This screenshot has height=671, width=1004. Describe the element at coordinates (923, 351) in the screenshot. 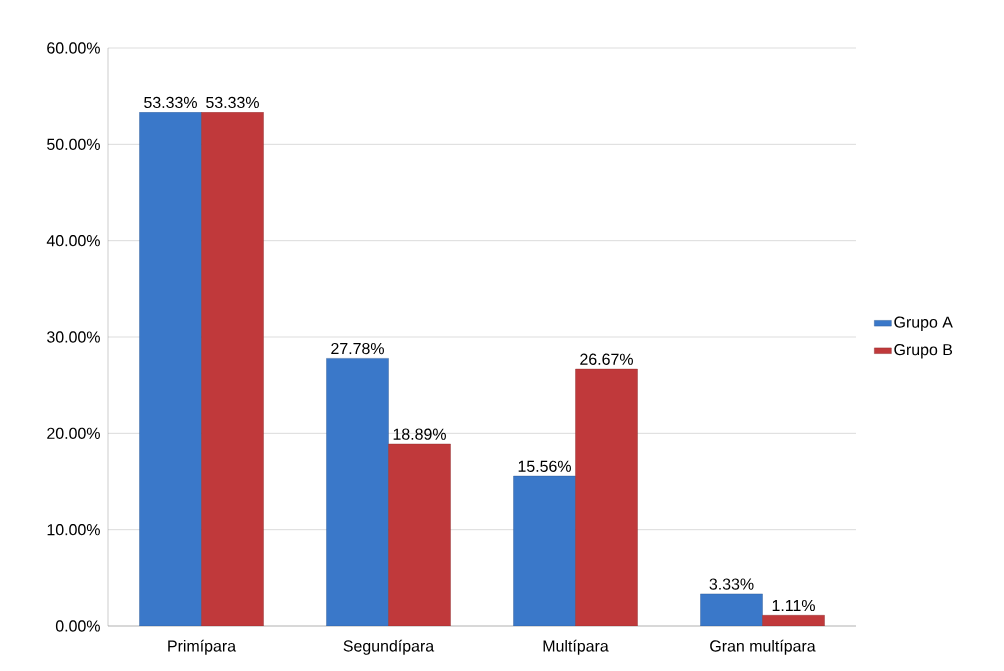

I see `legend-label: Grupo B` at that location.